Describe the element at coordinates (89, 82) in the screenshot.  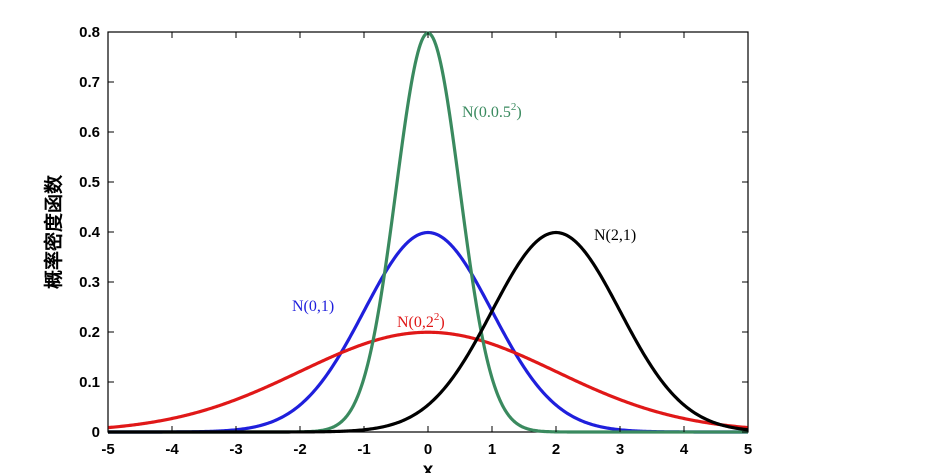
I see `y-tick-label: 0.7` at that location.